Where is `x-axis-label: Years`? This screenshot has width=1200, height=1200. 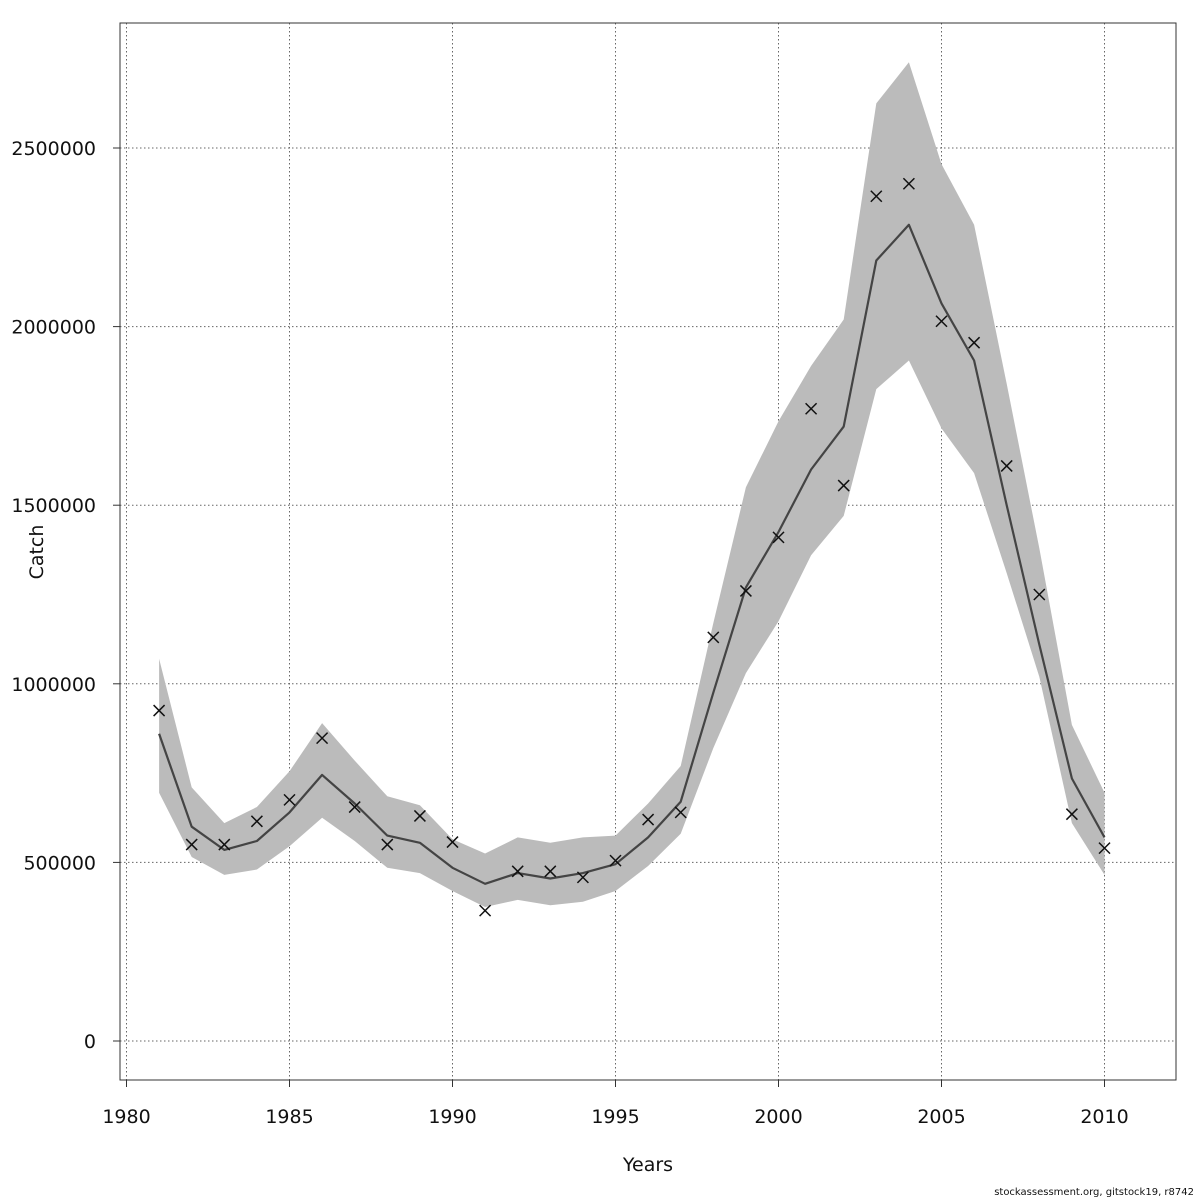 x-axis-label: Years is located at coordinates (647, 1165).